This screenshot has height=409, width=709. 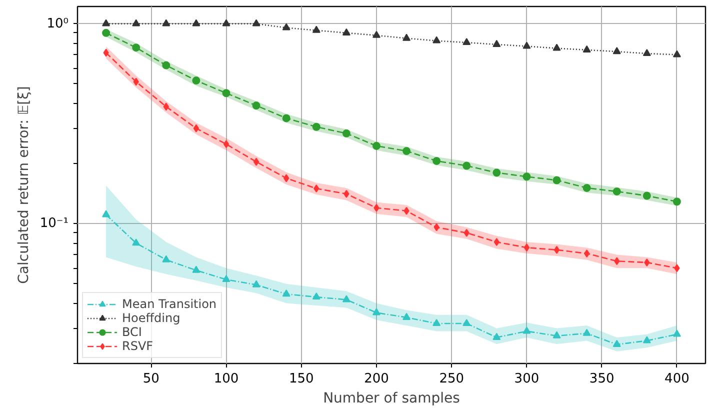 I want to click on x-tick-label: 300, so click(x=527, y=379).